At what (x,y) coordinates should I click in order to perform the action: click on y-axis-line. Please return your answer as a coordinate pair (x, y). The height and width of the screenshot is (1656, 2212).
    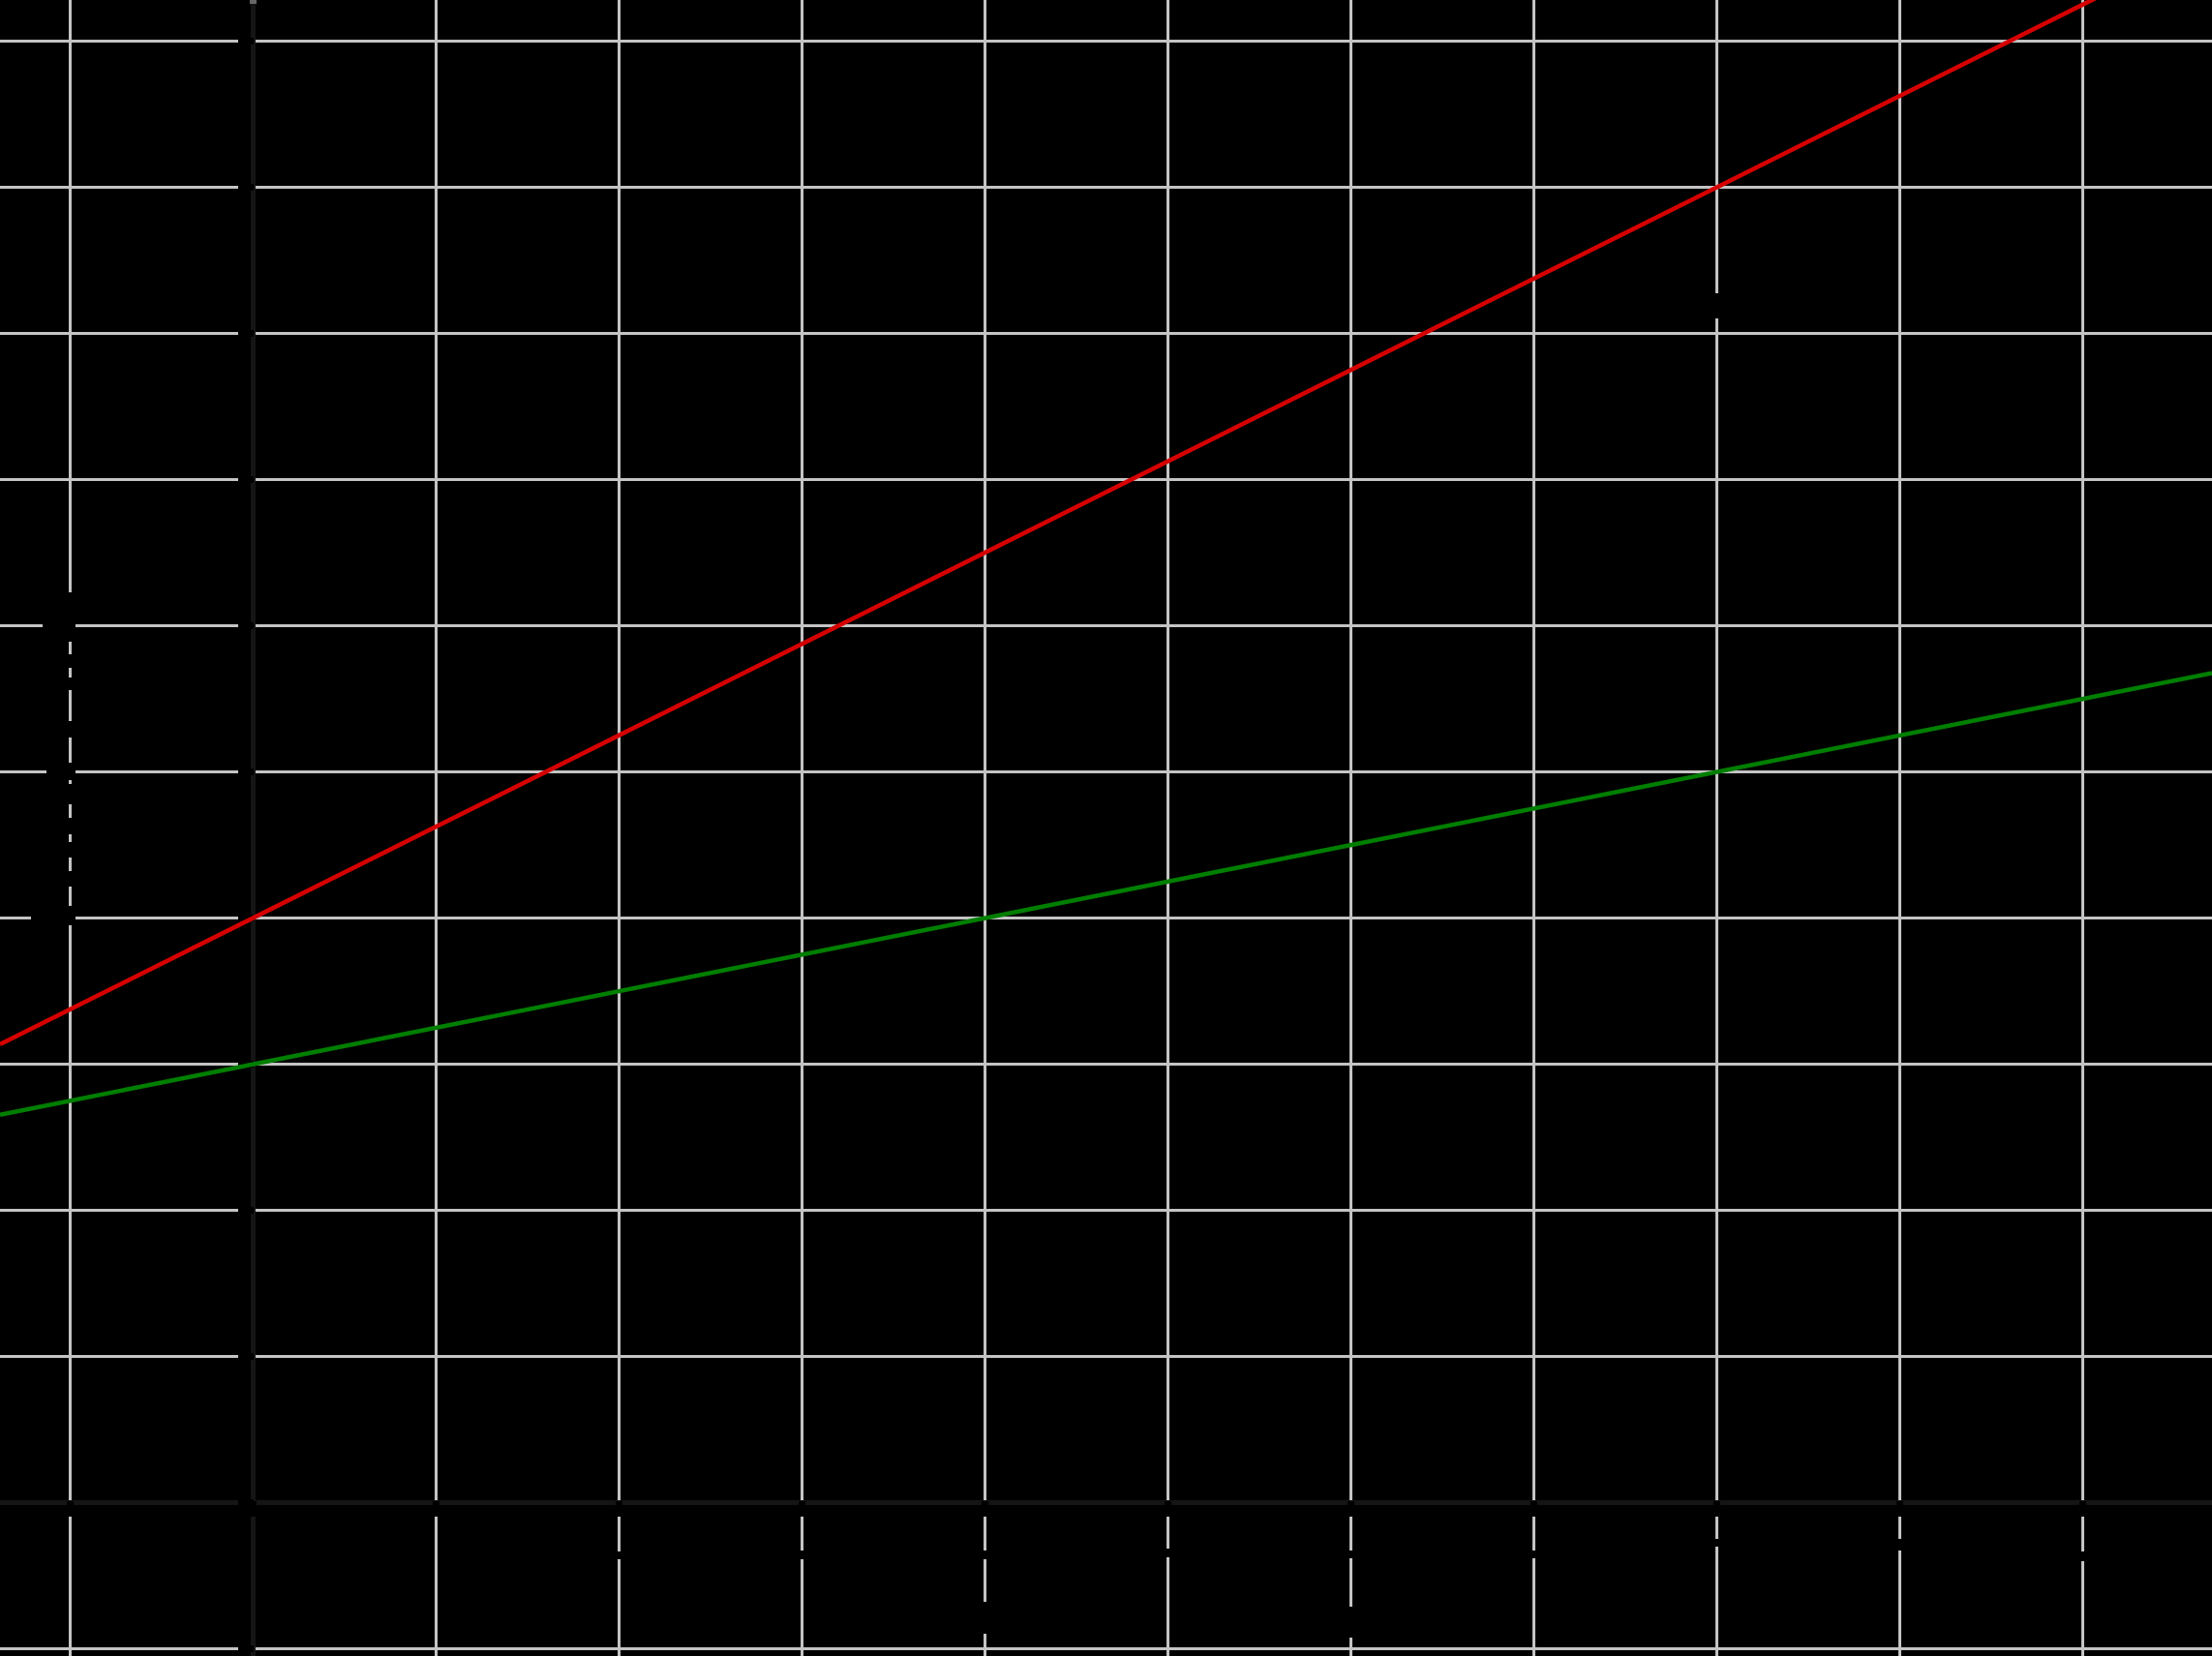
    Looking at the image, I should click on (253, 828).